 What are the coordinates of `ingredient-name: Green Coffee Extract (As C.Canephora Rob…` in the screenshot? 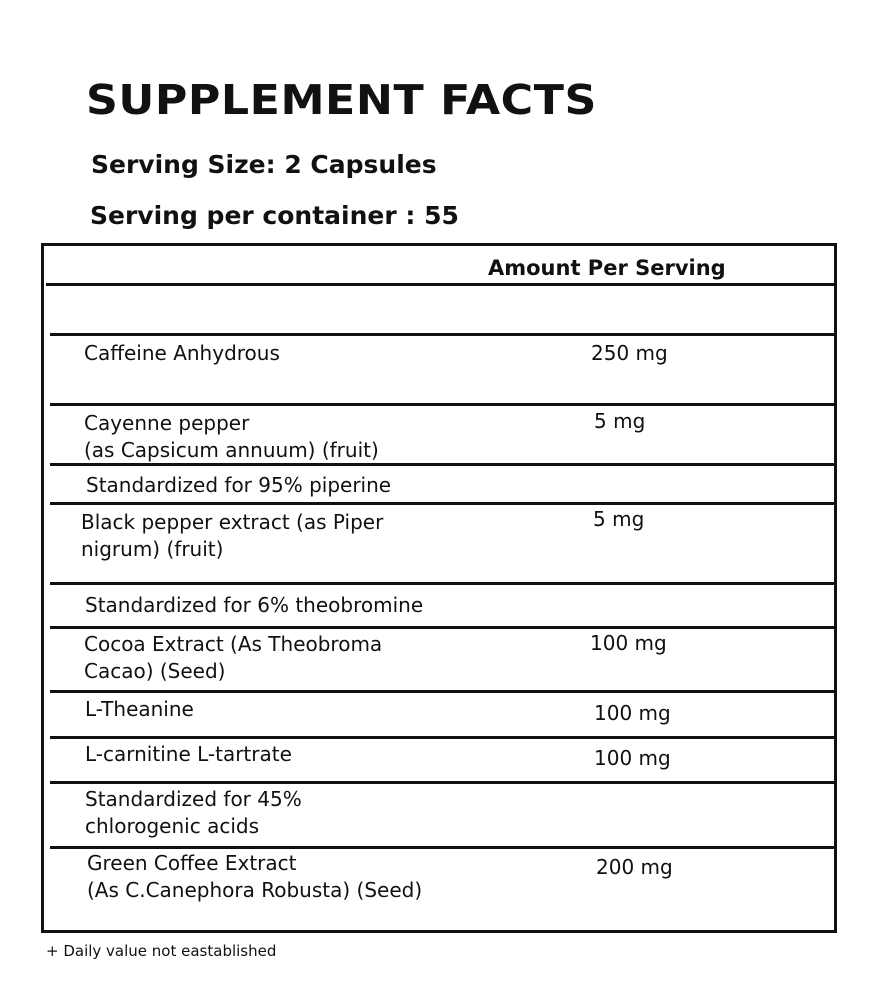 It's located at (255, 876).